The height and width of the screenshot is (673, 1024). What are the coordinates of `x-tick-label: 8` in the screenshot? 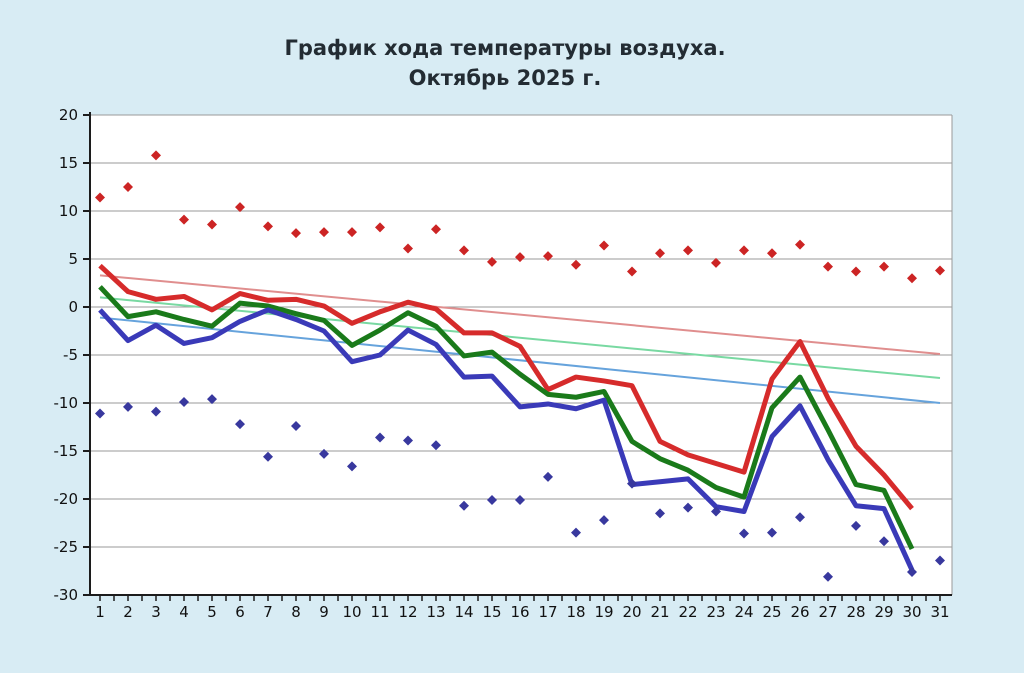 It's located at (296, 612).